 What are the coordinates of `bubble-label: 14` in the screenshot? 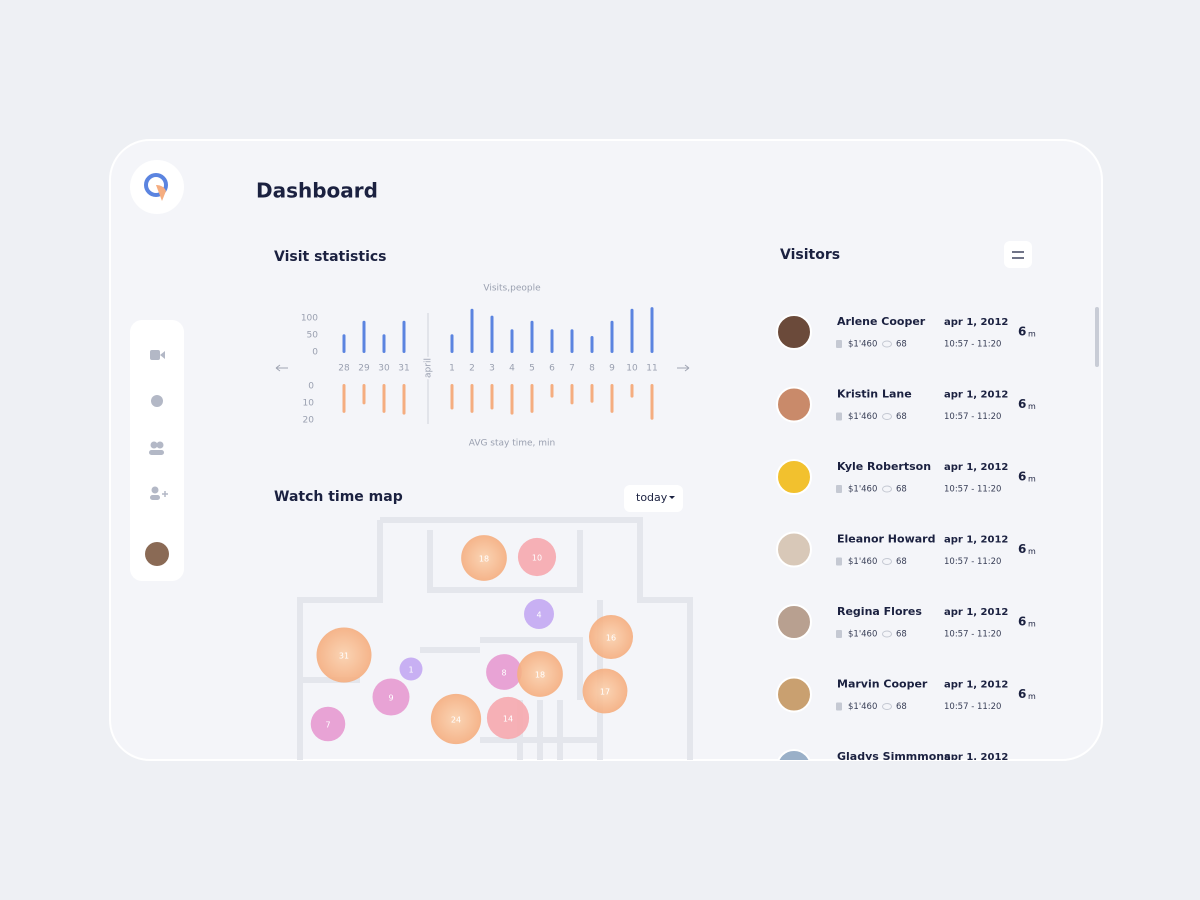 It's located at (508, 719).